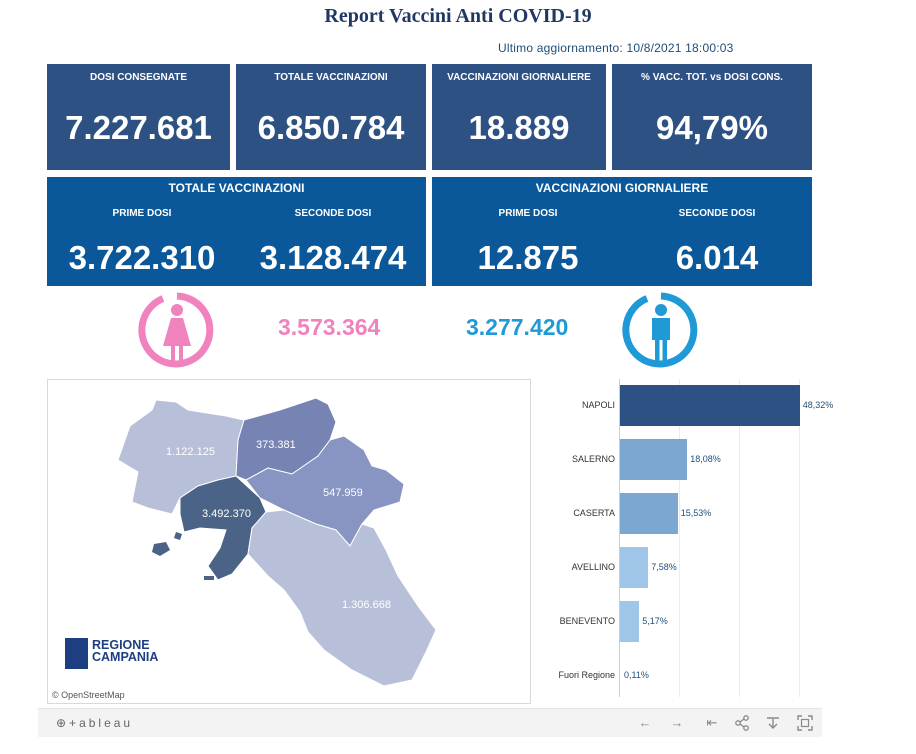 The image size is (916, 754). Describe the element at coordinates (664, 566) in the screenshot. I see `bar-value-label: 7,58%` at that location.